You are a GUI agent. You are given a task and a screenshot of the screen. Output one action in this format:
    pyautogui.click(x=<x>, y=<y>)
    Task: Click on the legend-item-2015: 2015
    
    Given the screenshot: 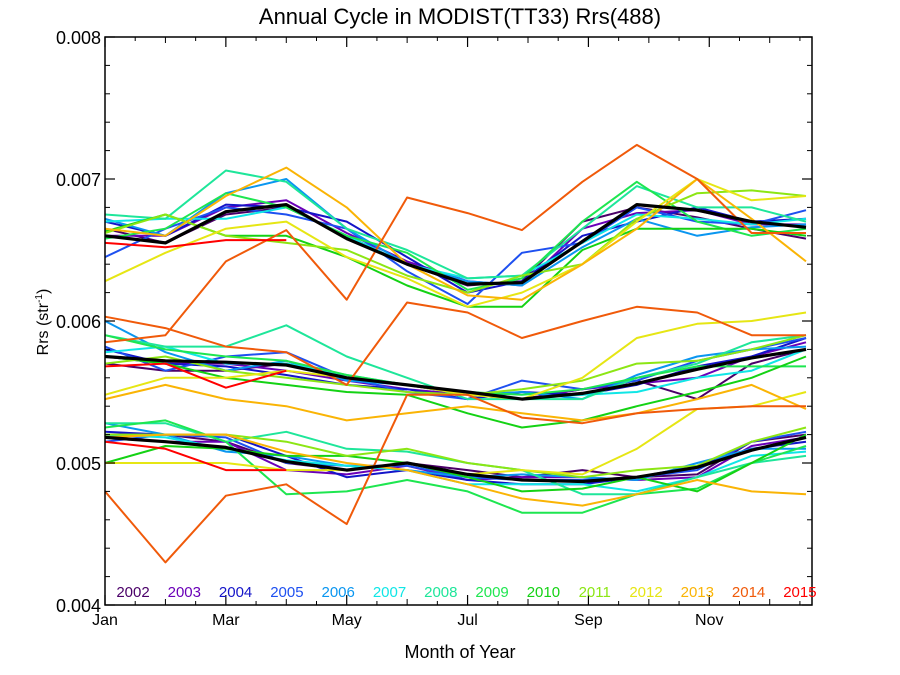 What is the action you would take?
    pyautogui.click(x=799, y=592)
    